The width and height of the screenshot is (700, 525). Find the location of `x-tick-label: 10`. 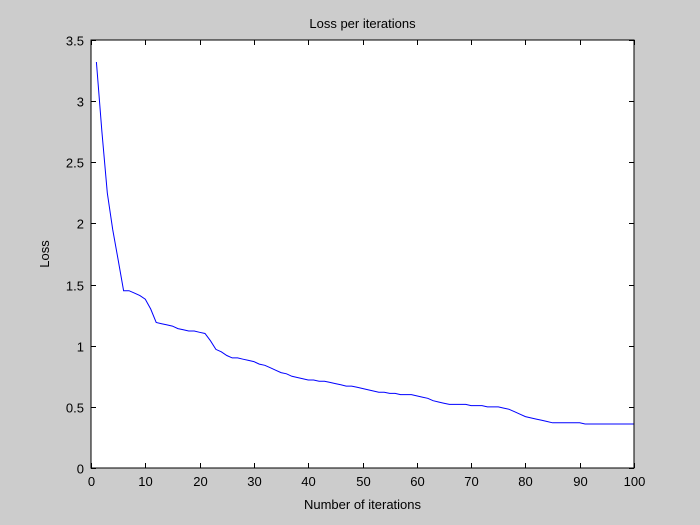

x-tick-label: 10 is located at coordinates (145, 481).